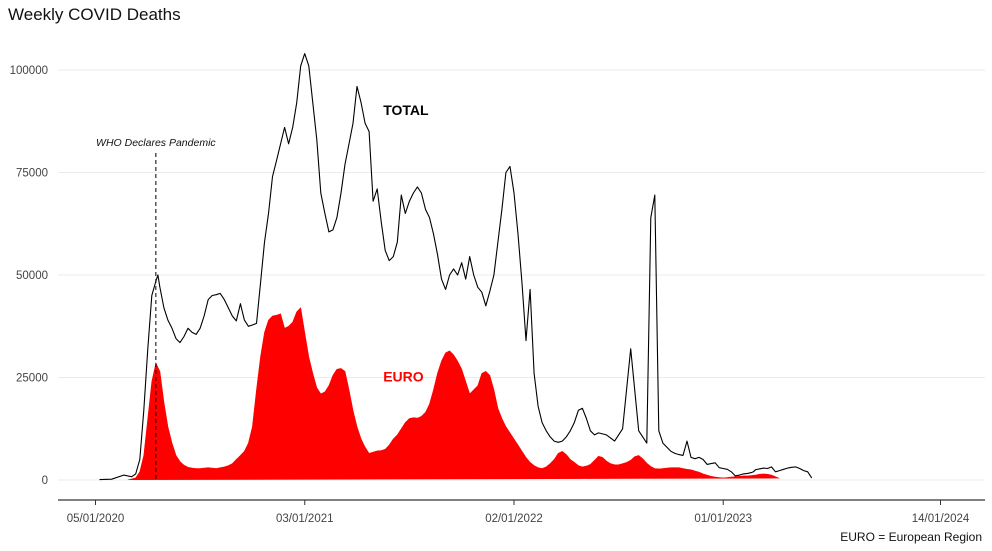  I want to click on x-tick-label: 01/01/2023, so click(723, 519).